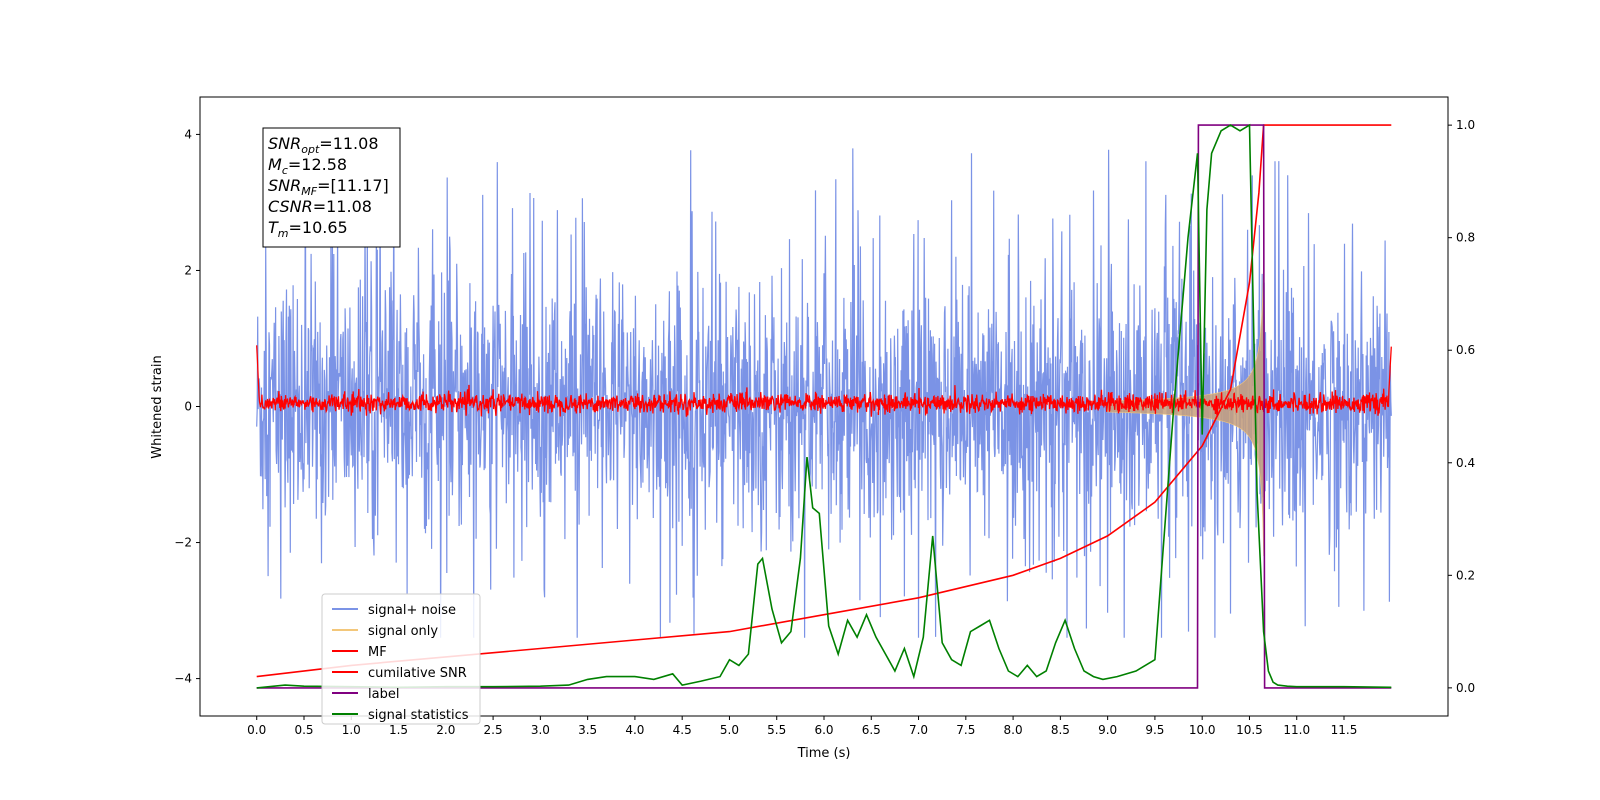 This screenshot has width=1600, height=800. I want to click on x-tick-label: 4.0, so click(634, 730).